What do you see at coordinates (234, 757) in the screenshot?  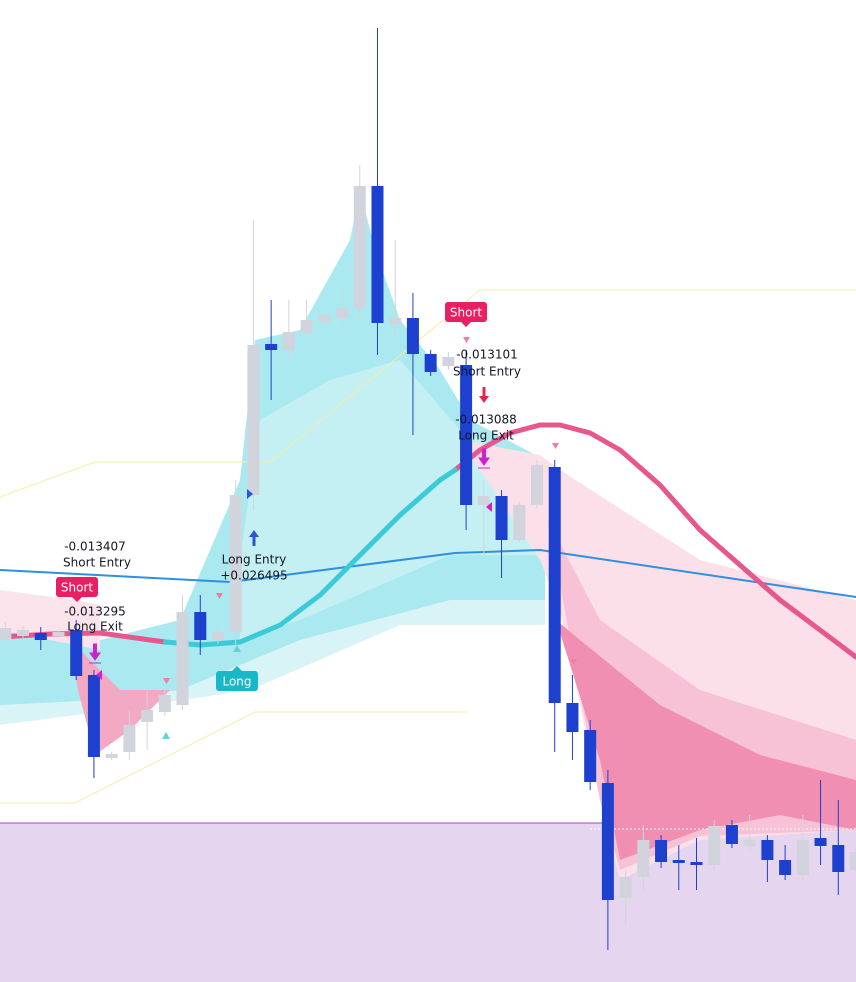 I see `channel` at bounding box center [234, 757].